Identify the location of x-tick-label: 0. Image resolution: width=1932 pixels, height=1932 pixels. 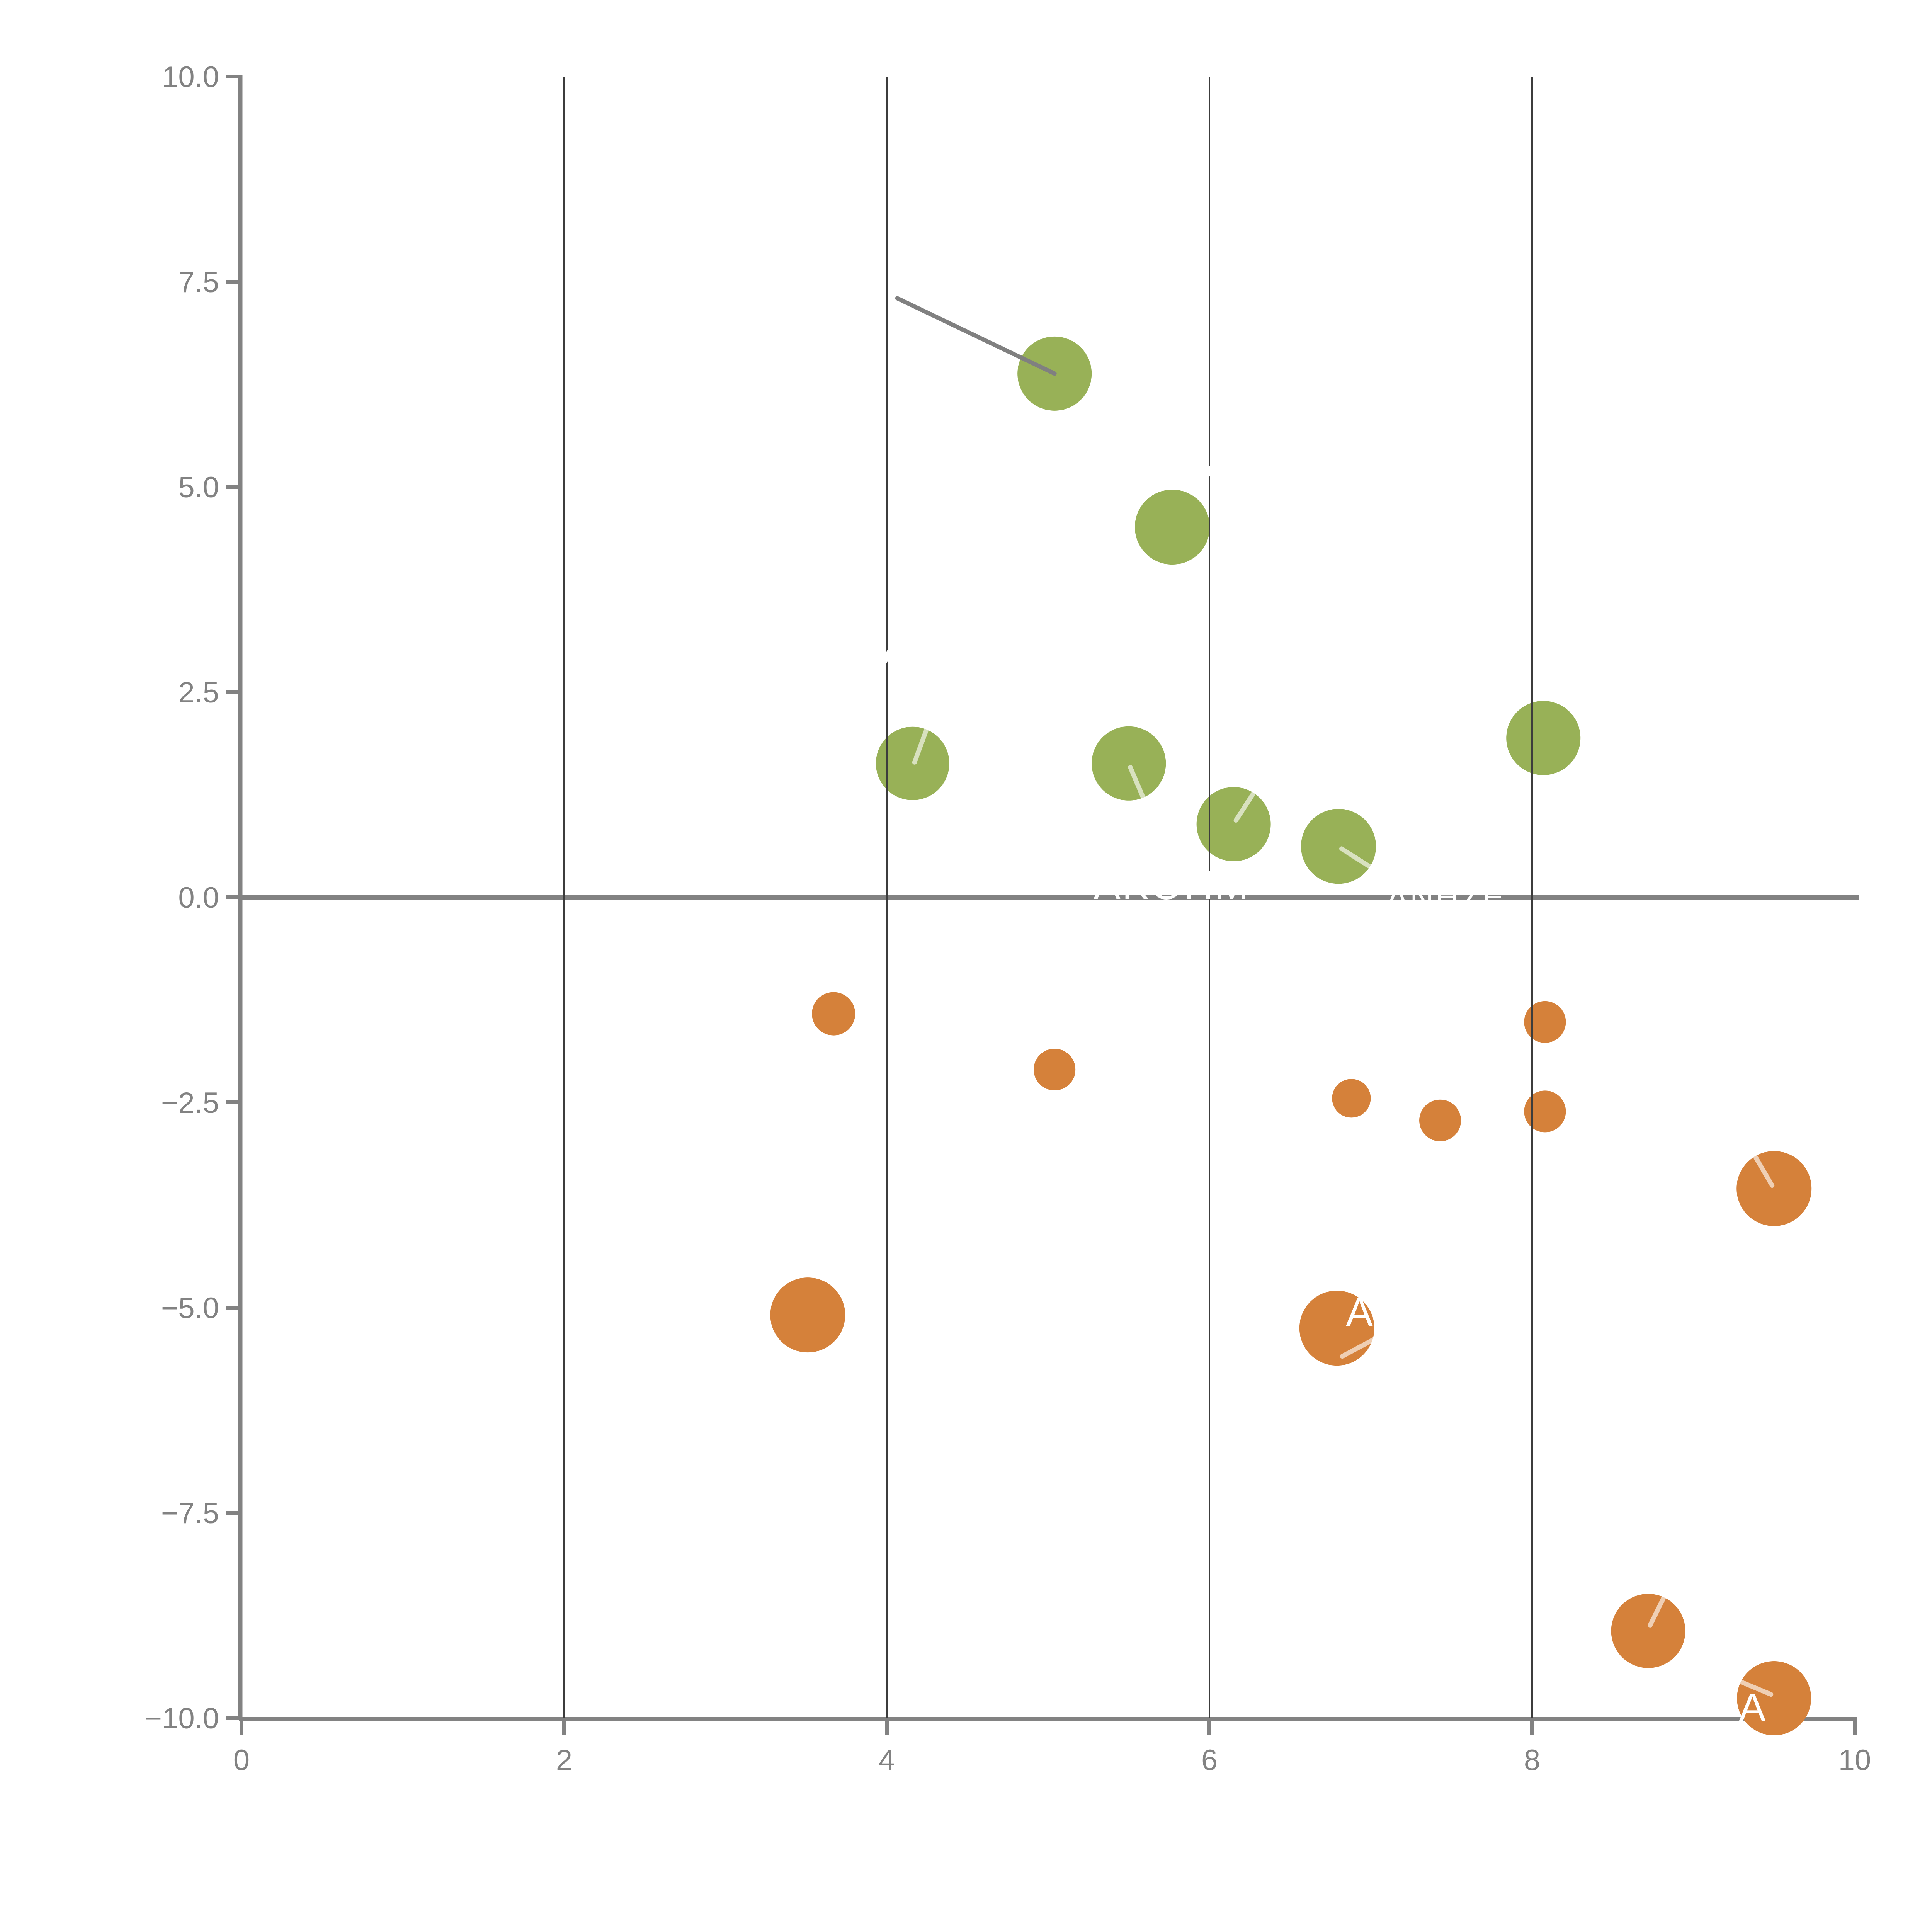
(241, 1760).